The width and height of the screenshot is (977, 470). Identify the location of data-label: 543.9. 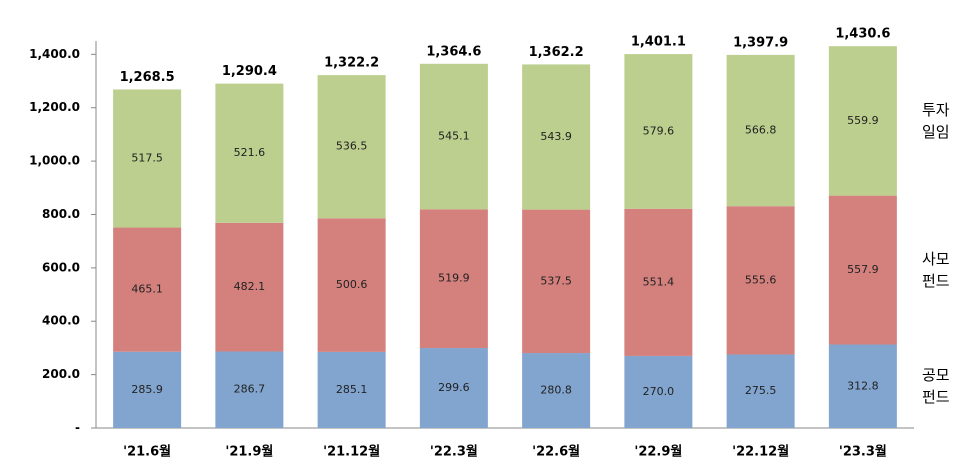
(556, 136).